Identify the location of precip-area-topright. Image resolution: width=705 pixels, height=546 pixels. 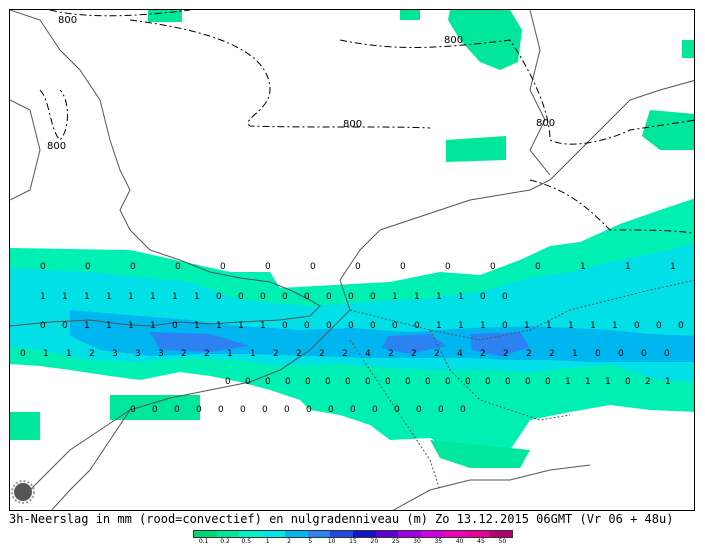
(688, 49).